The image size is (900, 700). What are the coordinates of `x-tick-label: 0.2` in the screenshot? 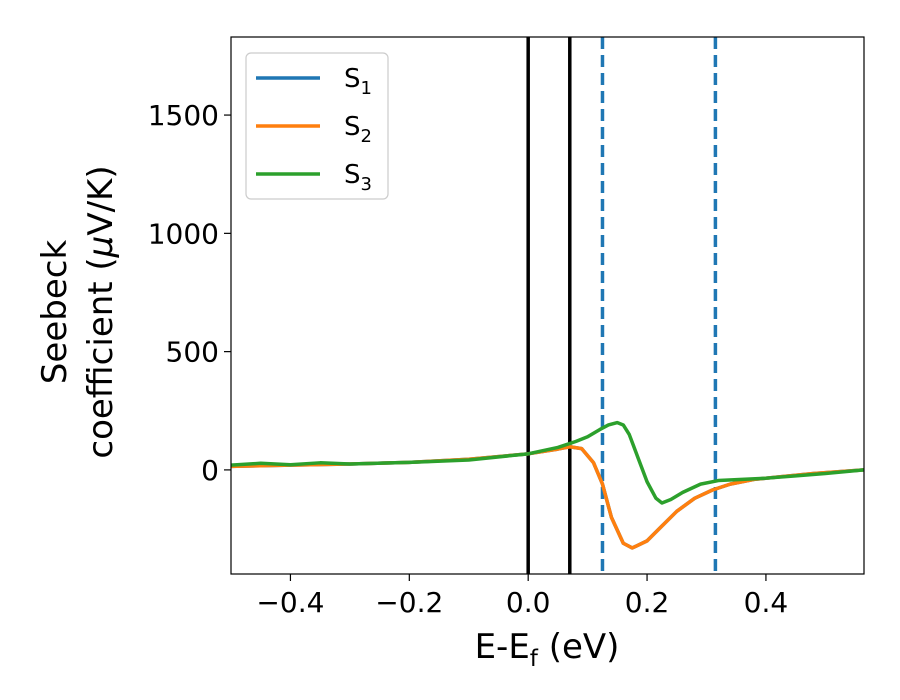 It's located at (647, 602).